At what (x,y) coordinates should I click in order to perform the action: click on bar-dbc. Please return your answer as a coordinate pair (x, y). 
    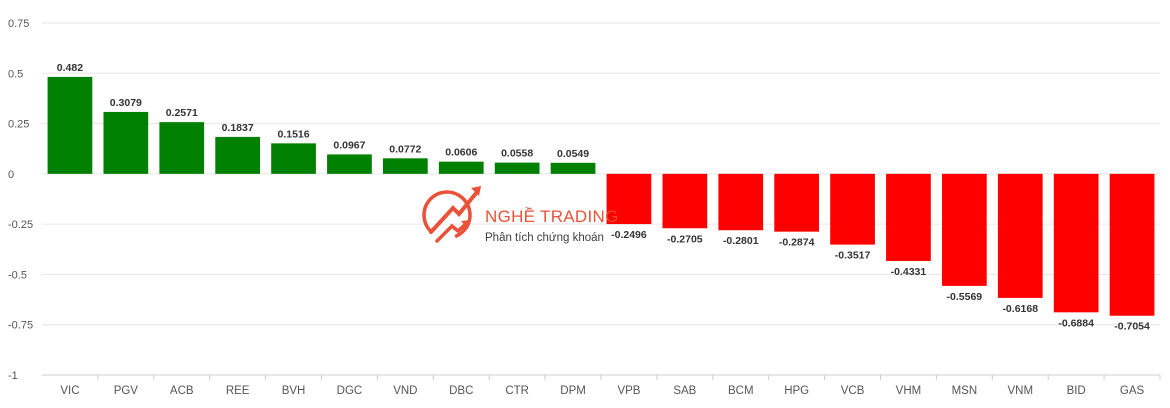
    Looking at the image, I should click on (461, 167).